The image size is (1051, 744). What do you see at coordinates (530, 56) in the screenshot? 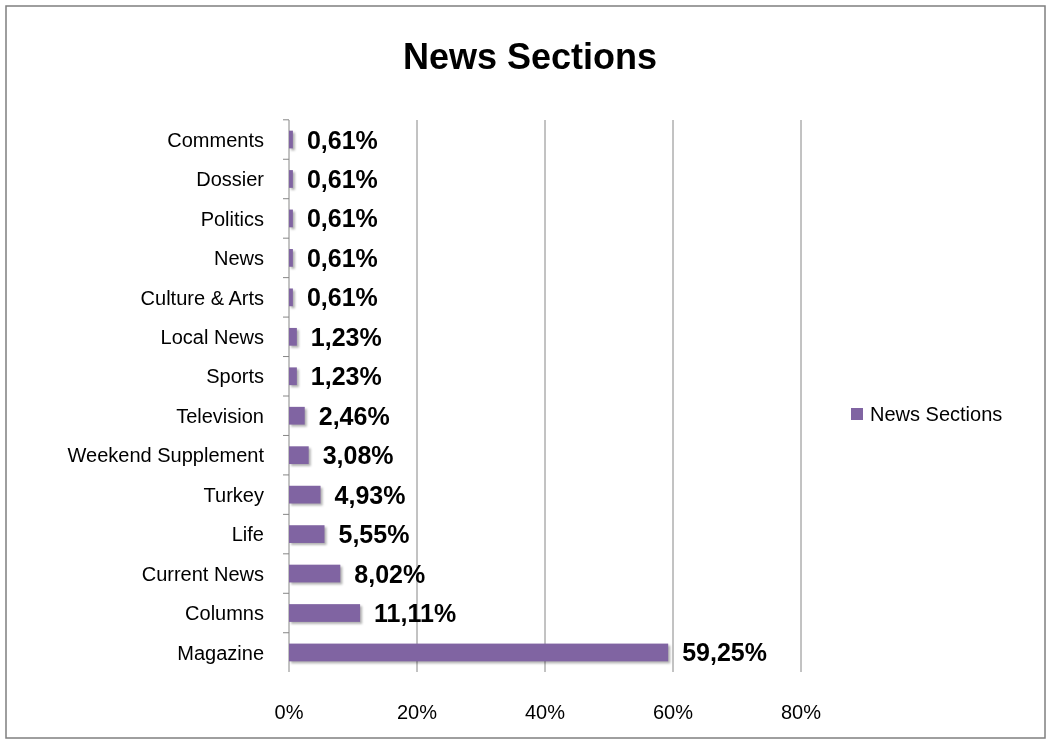
I see `chart-title: News Sections` at bounding box center [530, 56].